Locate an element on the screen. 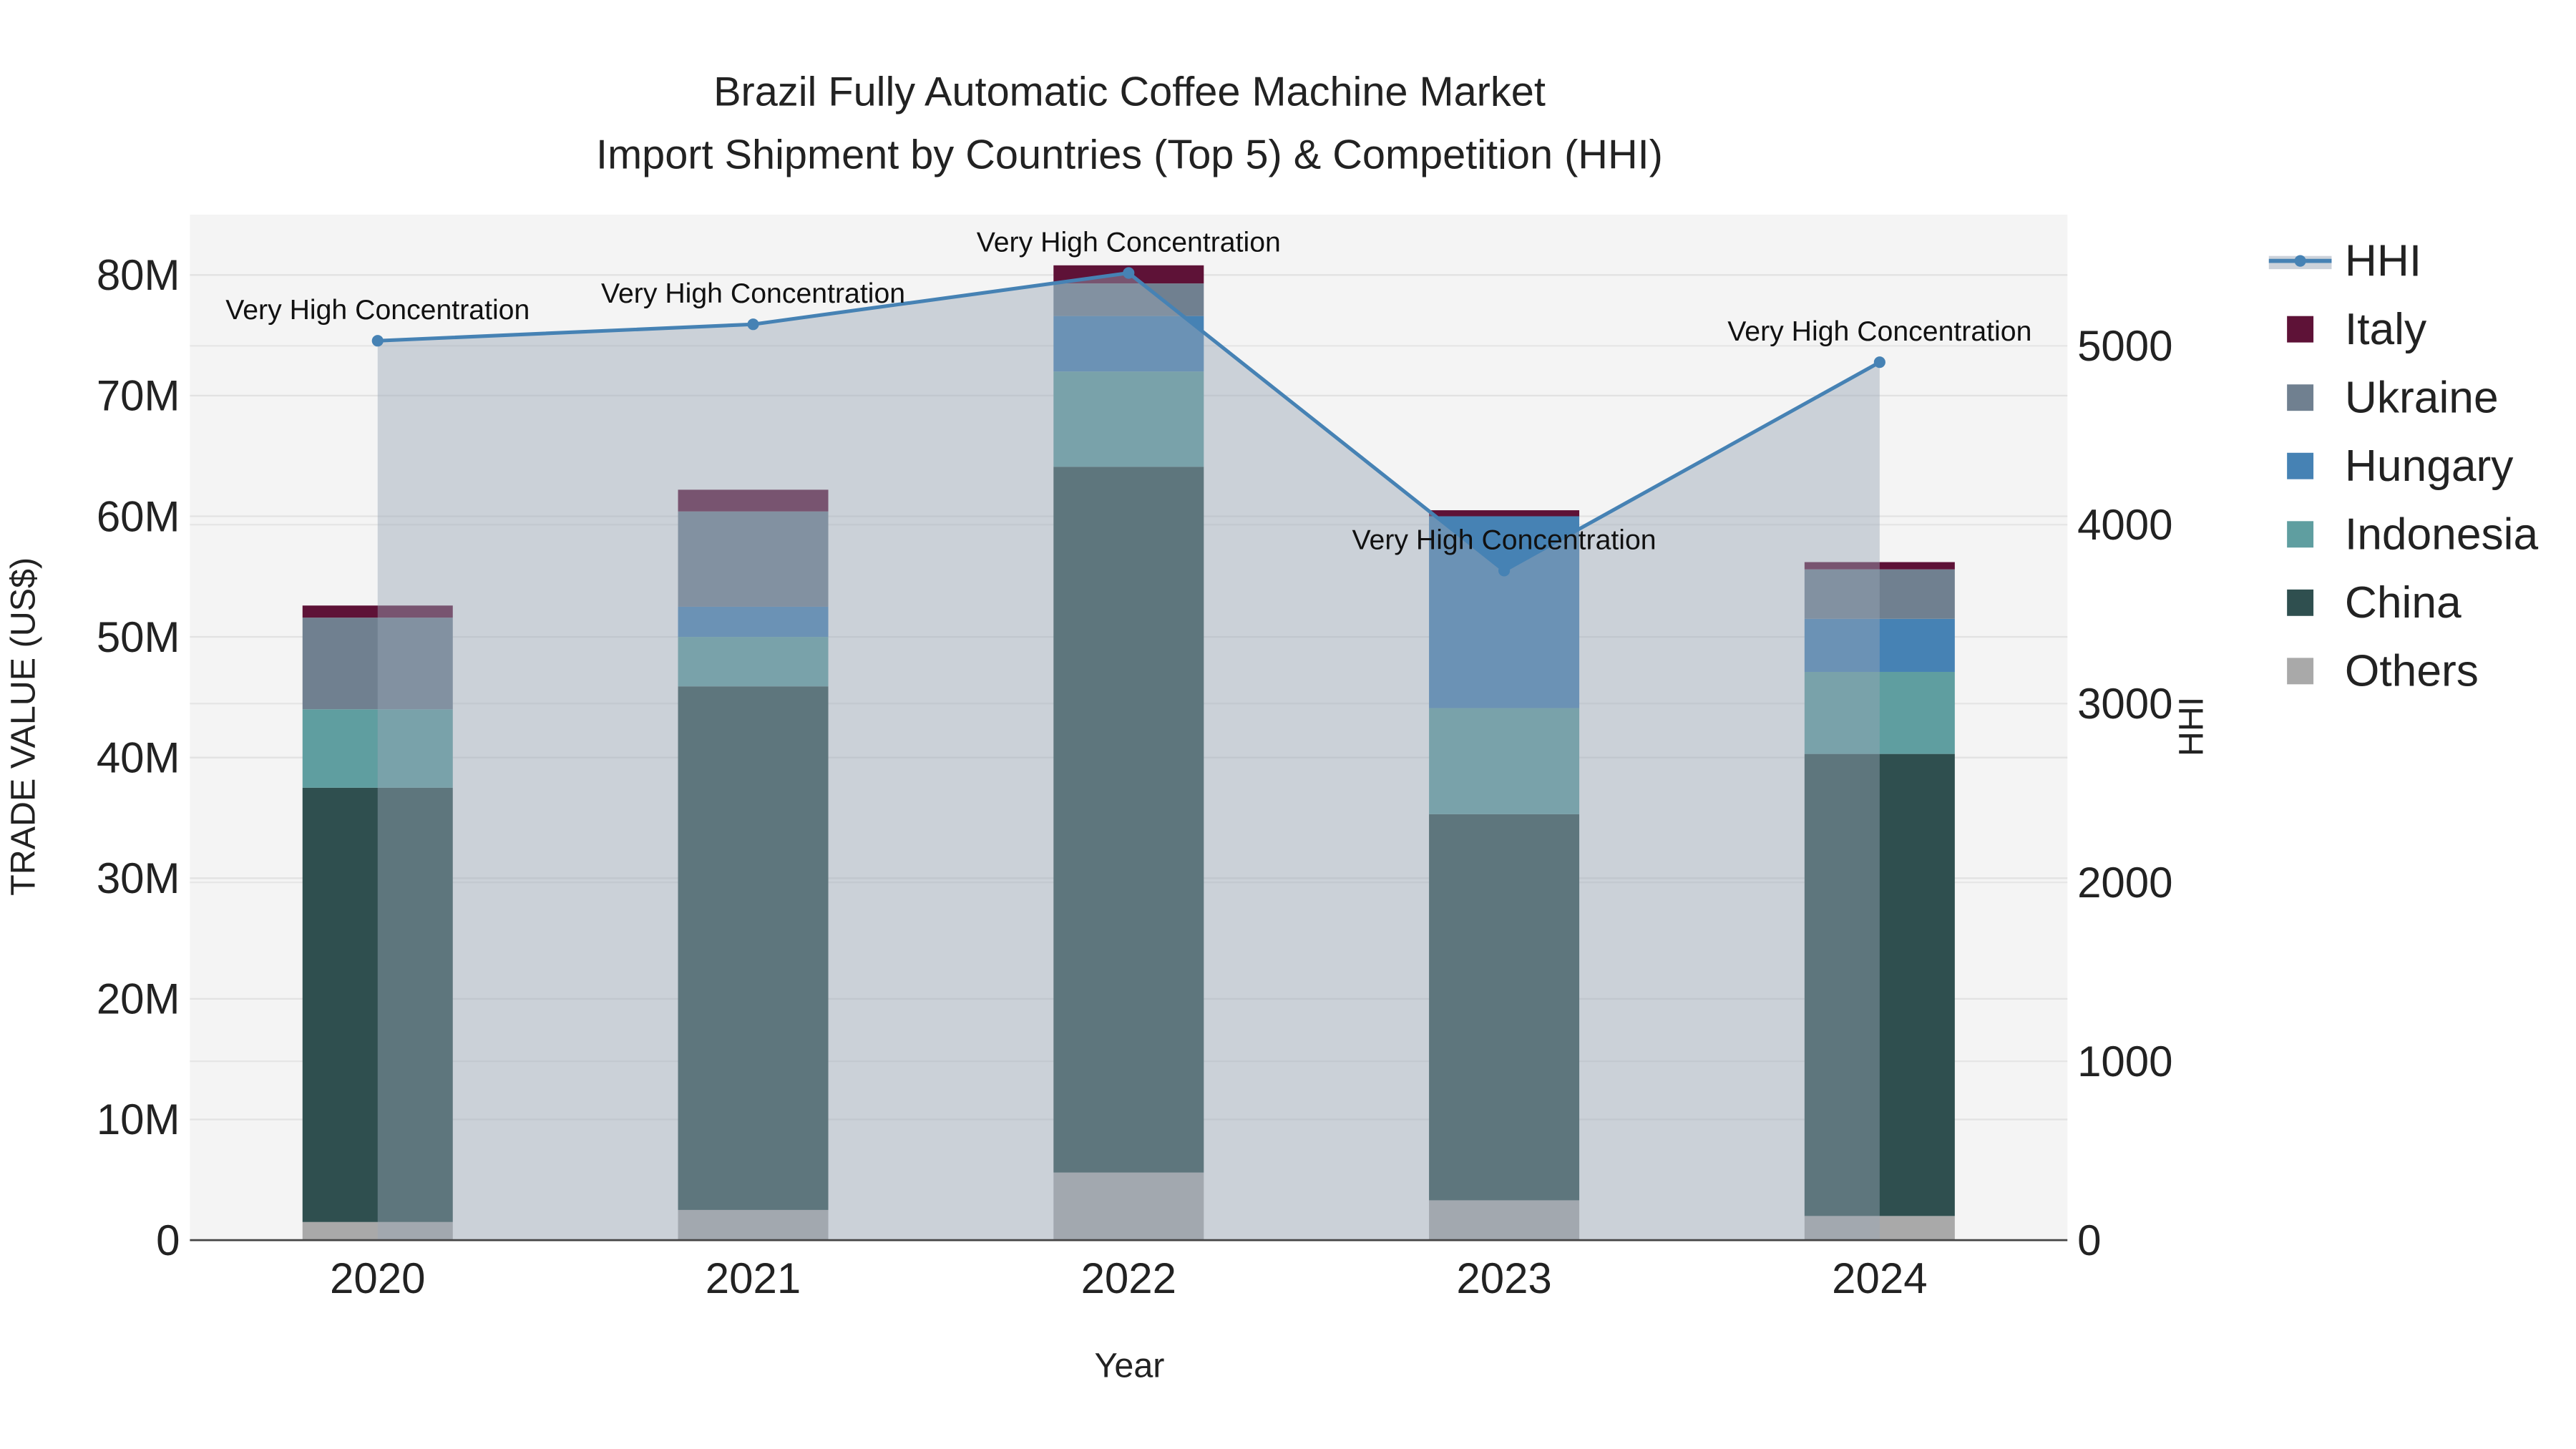 This screenshot has height=1449, width=2576. x-tick-label: 2021 is located at coordinates (753, 1278).